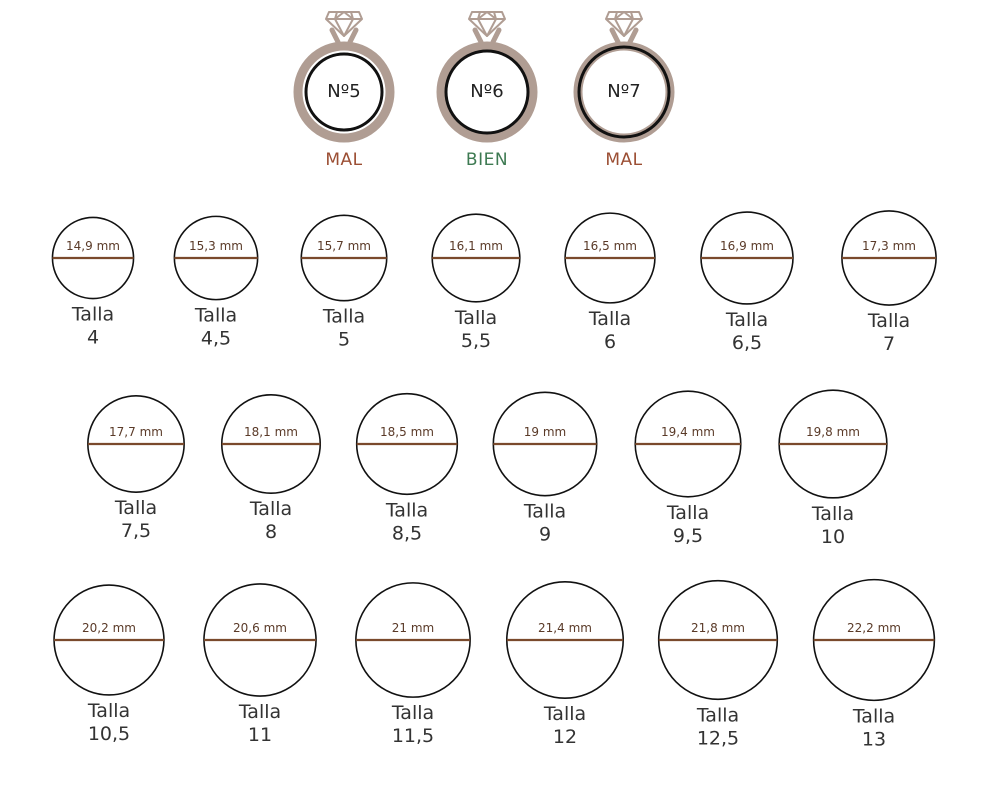  Describe the element at coordinates (216, 246) in the screenshot. I see `diameter-label: 15,3 mm` at that location.